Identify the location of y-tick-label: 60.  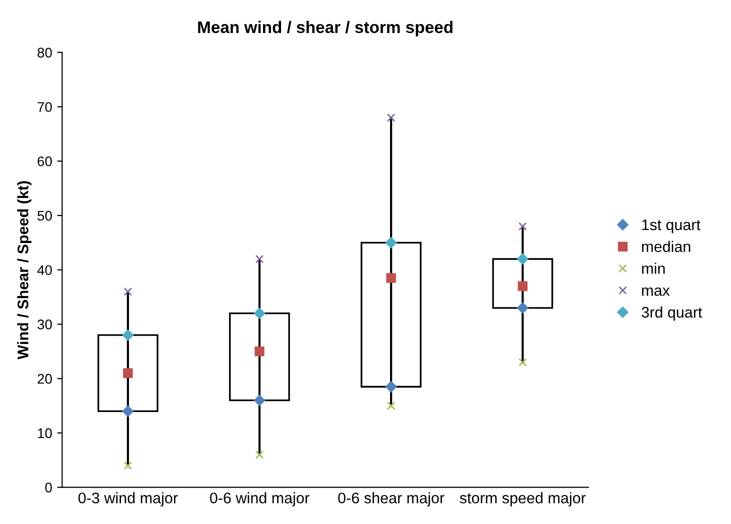
(45, 161).